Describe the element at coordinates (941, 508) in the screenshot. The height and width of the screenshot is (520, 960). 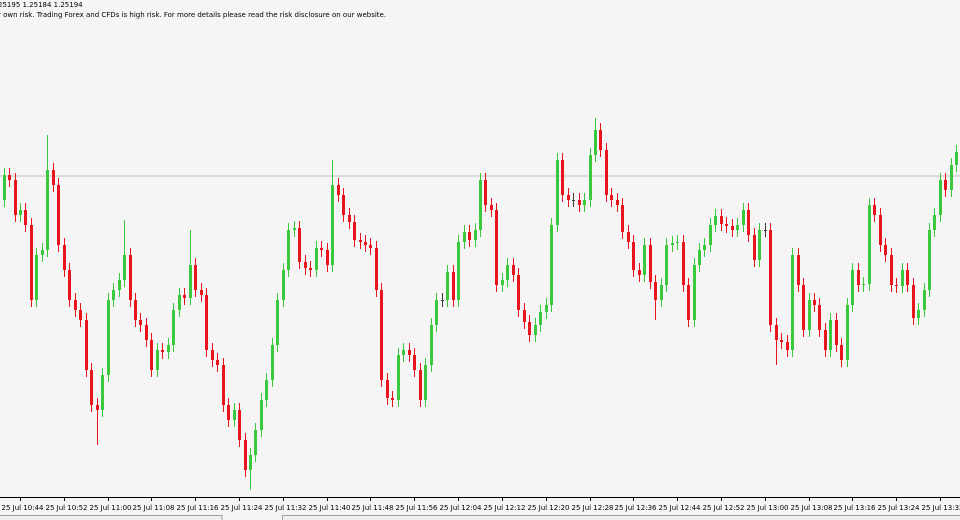
I see `x-tick-label: 25 Jul 13:32` at that location.